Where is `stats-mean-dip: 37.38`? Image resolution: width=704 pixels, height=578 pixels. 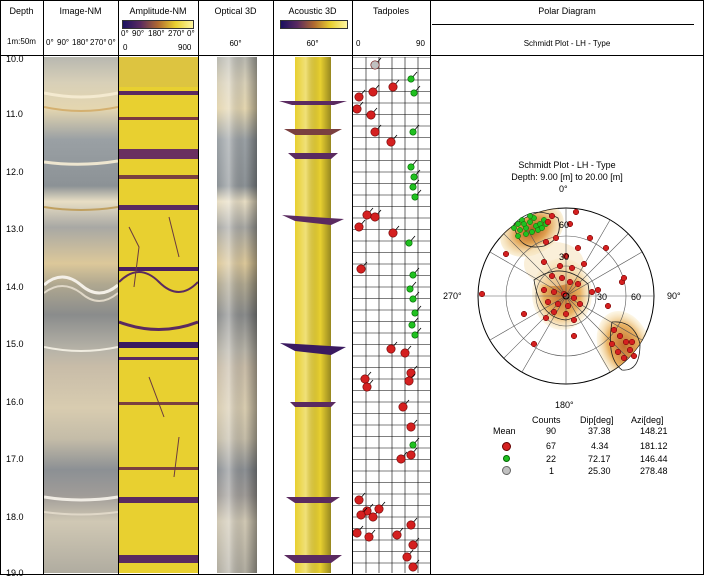
stats-mean-dip: 37.38 is located at coordinates (599, 431).